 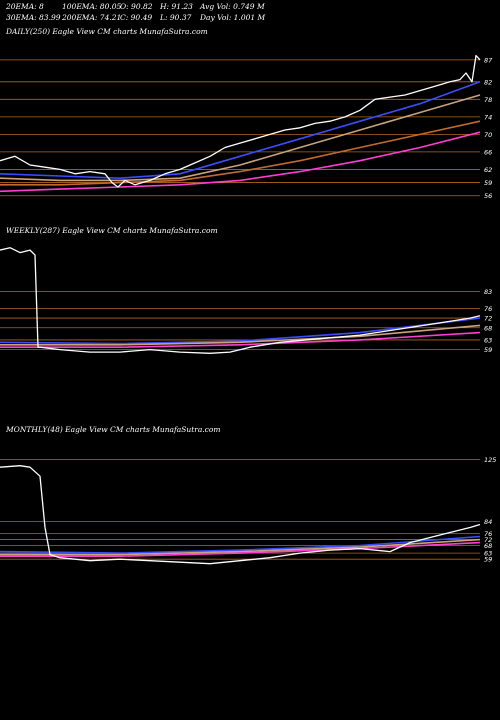 I want to click on daily-tick-label: 56, so click(x=488, y=196).